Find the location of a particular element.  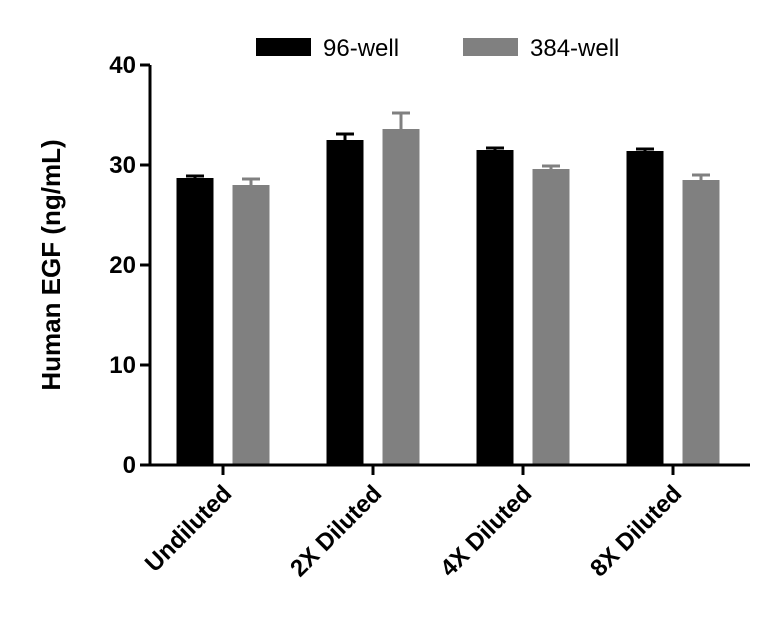

x-tick-label: Undiluted is located at coordinates (188, 528).